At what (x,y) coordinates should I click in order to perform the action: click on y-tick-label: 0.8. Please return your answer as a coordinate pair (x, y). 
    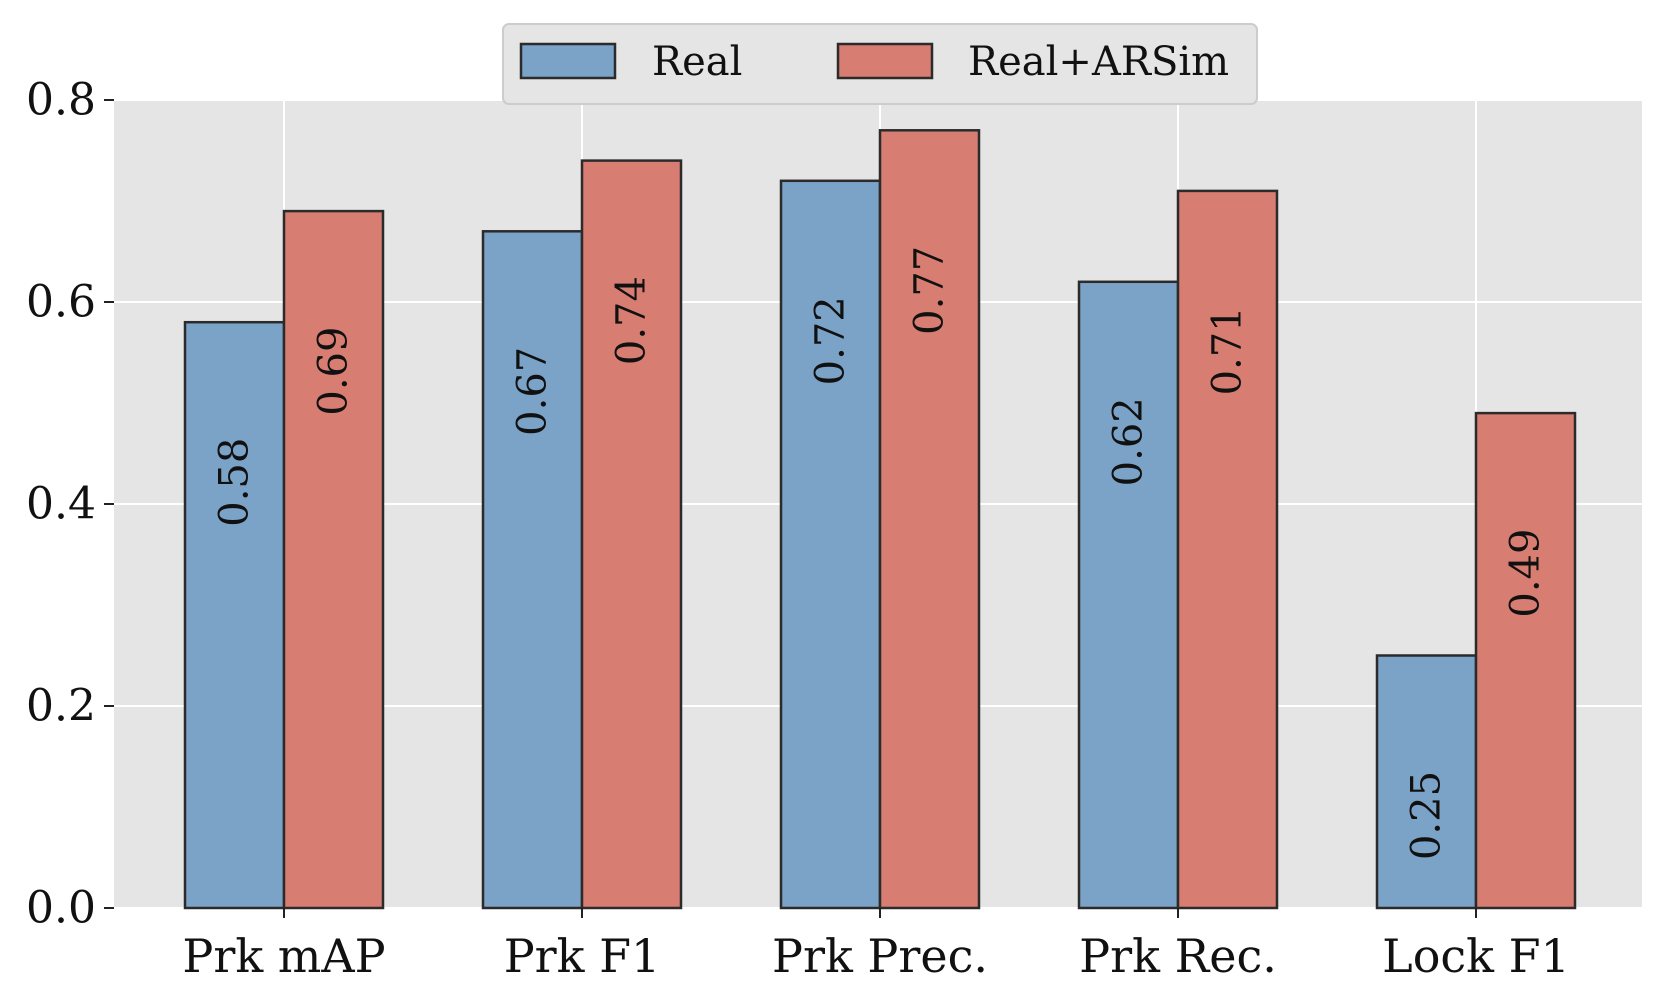
    Looking at the image, I should click on (61, 100).